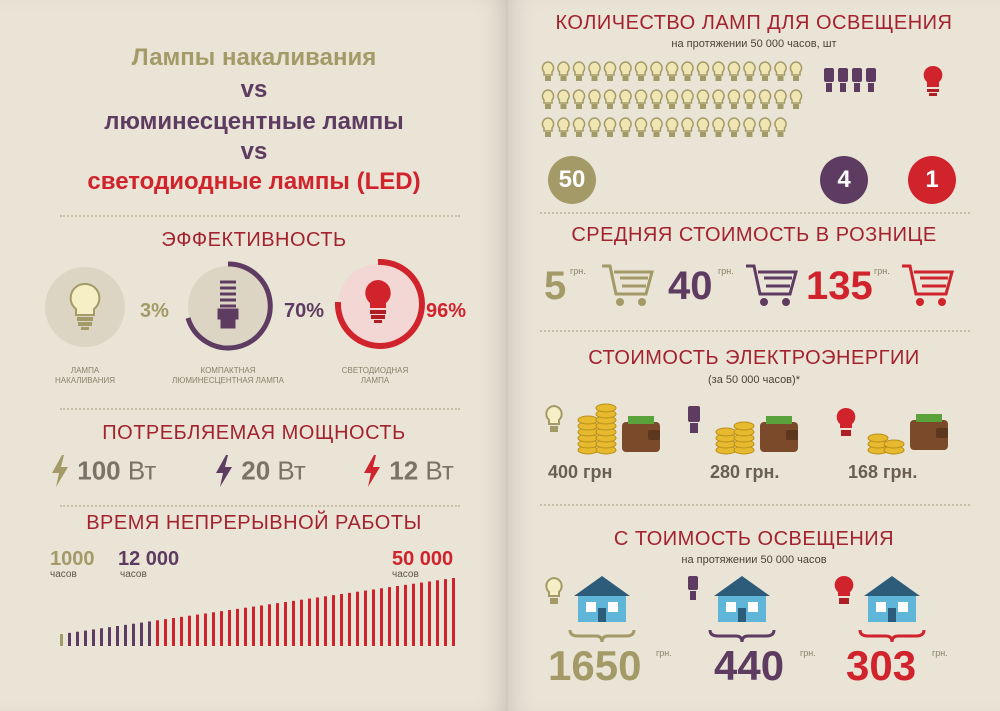 Image resolution: width=1000 pixels, height=711 pixels. What do you see at coordinates (928, 285) in the screenshot?
I see `cart-icon` at bounding box center [928, 285].